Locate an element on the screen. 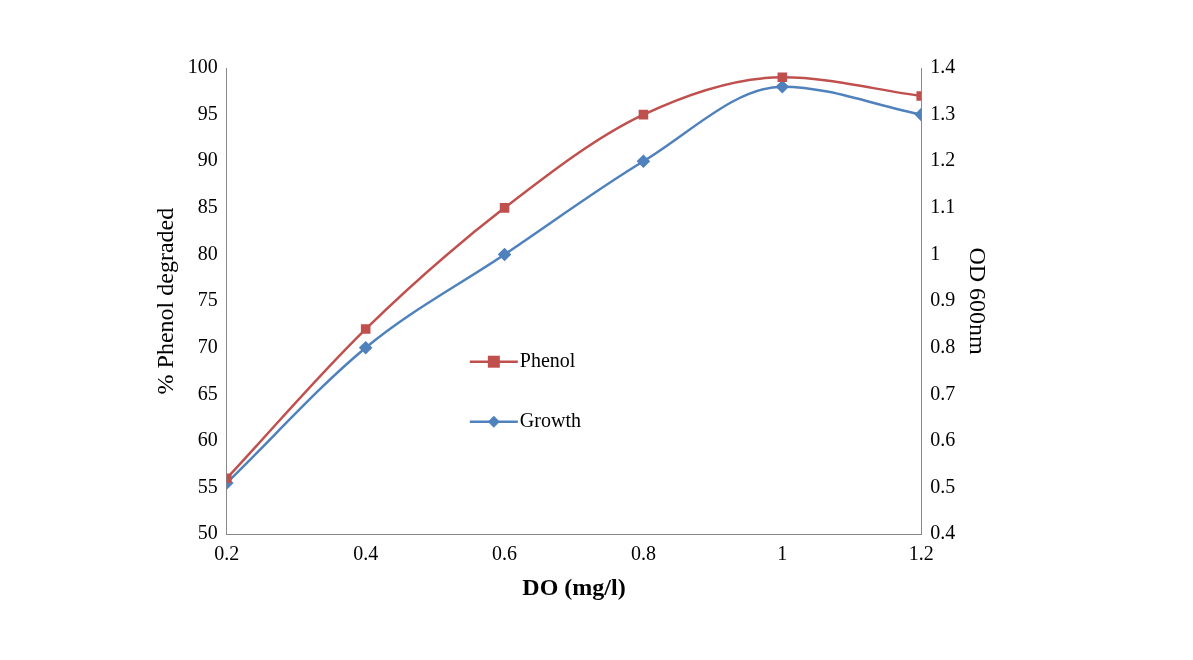  y2-tick-label: 1 is located at coordinates (935, 252).